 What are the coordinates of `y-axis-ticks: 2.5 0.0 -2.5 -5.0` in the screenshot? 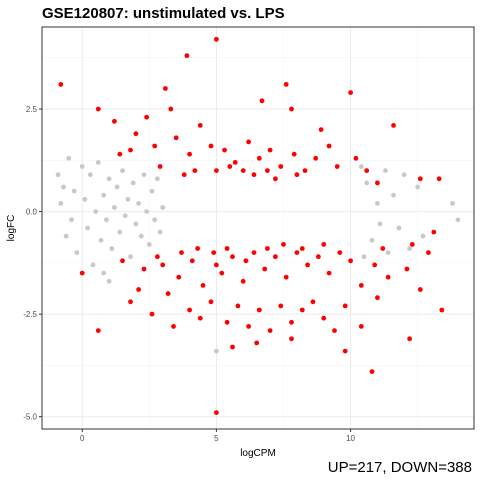 It's located at (32, 263).